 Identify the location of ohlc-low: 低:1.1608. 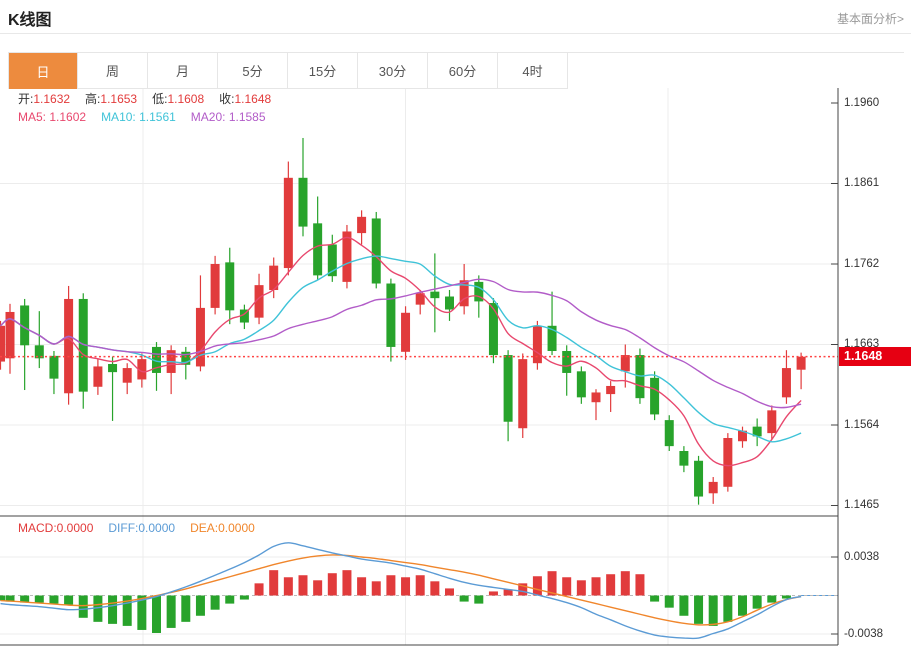
(178, 99).